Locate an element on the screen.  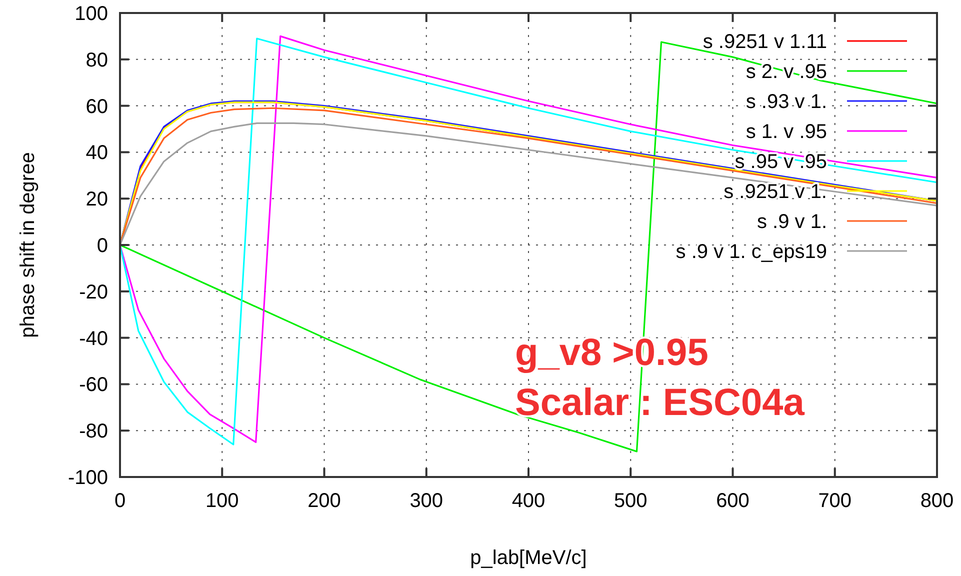
y-axis-title: phase shift in degree is located at coordinates (28, 245).